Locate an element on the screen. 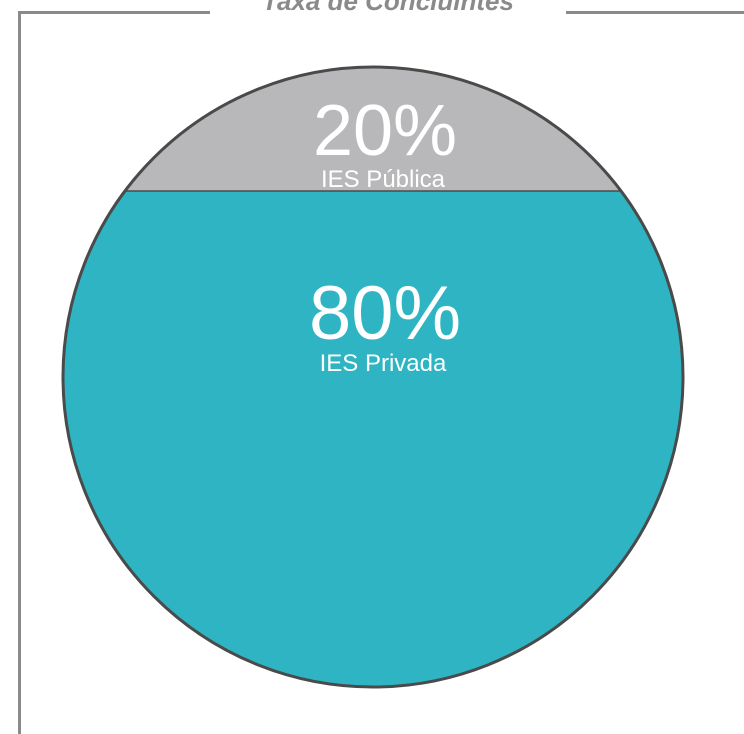 The width and height of the screenshot is (744, 734). frame-top-right-border is located at coordinates (655, 12).